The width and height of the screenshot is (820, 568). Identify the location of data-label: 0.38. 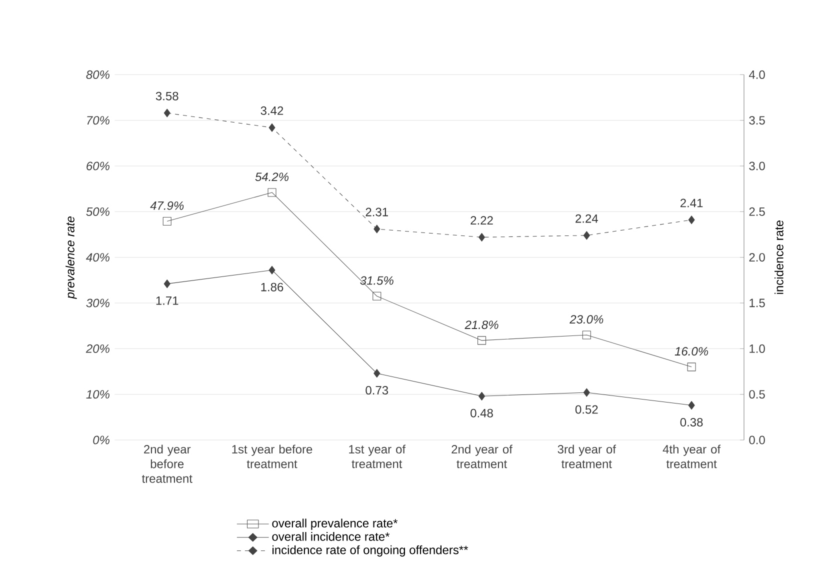
(691, 422).